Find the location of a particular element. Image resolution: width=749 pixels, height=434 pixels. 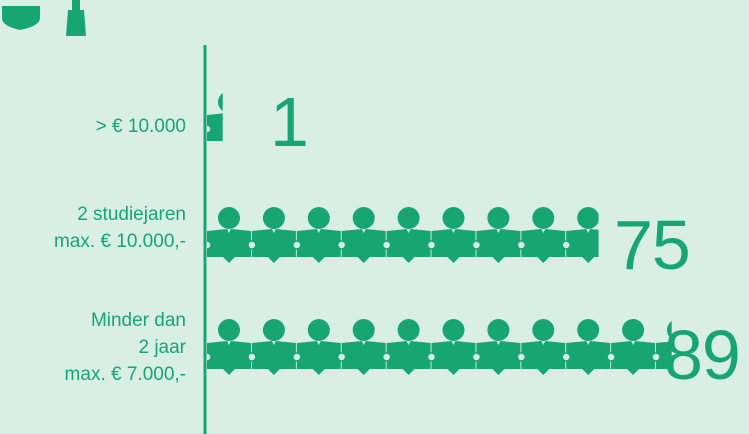

category-label-line: 2 jaar is located at coordinates (162, 347).